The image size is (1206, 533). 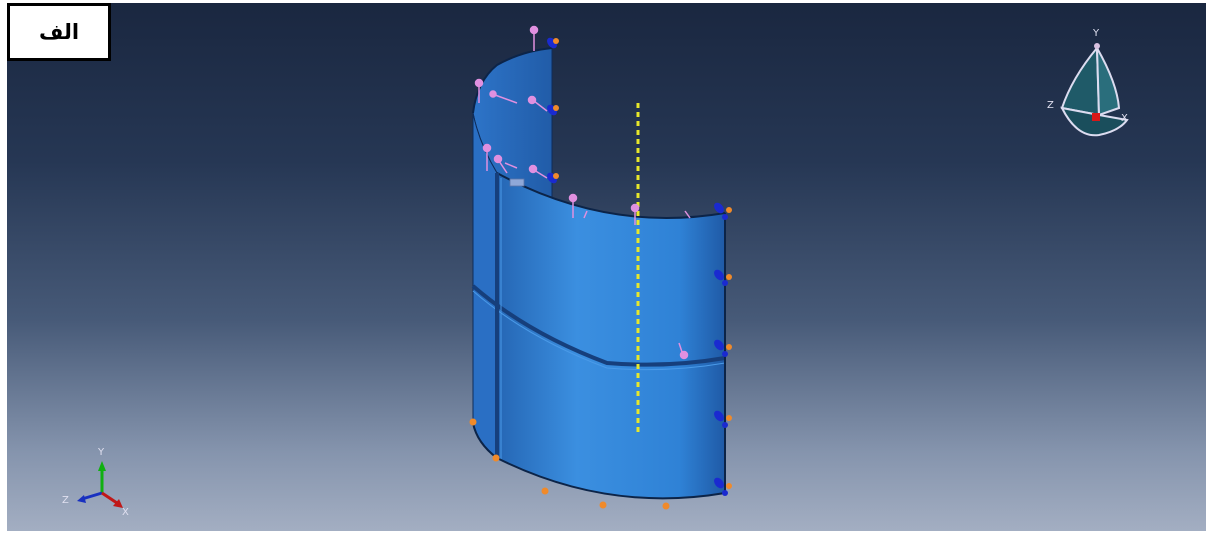 I want to click on triad-z-axis, so click(x=92, y=496).